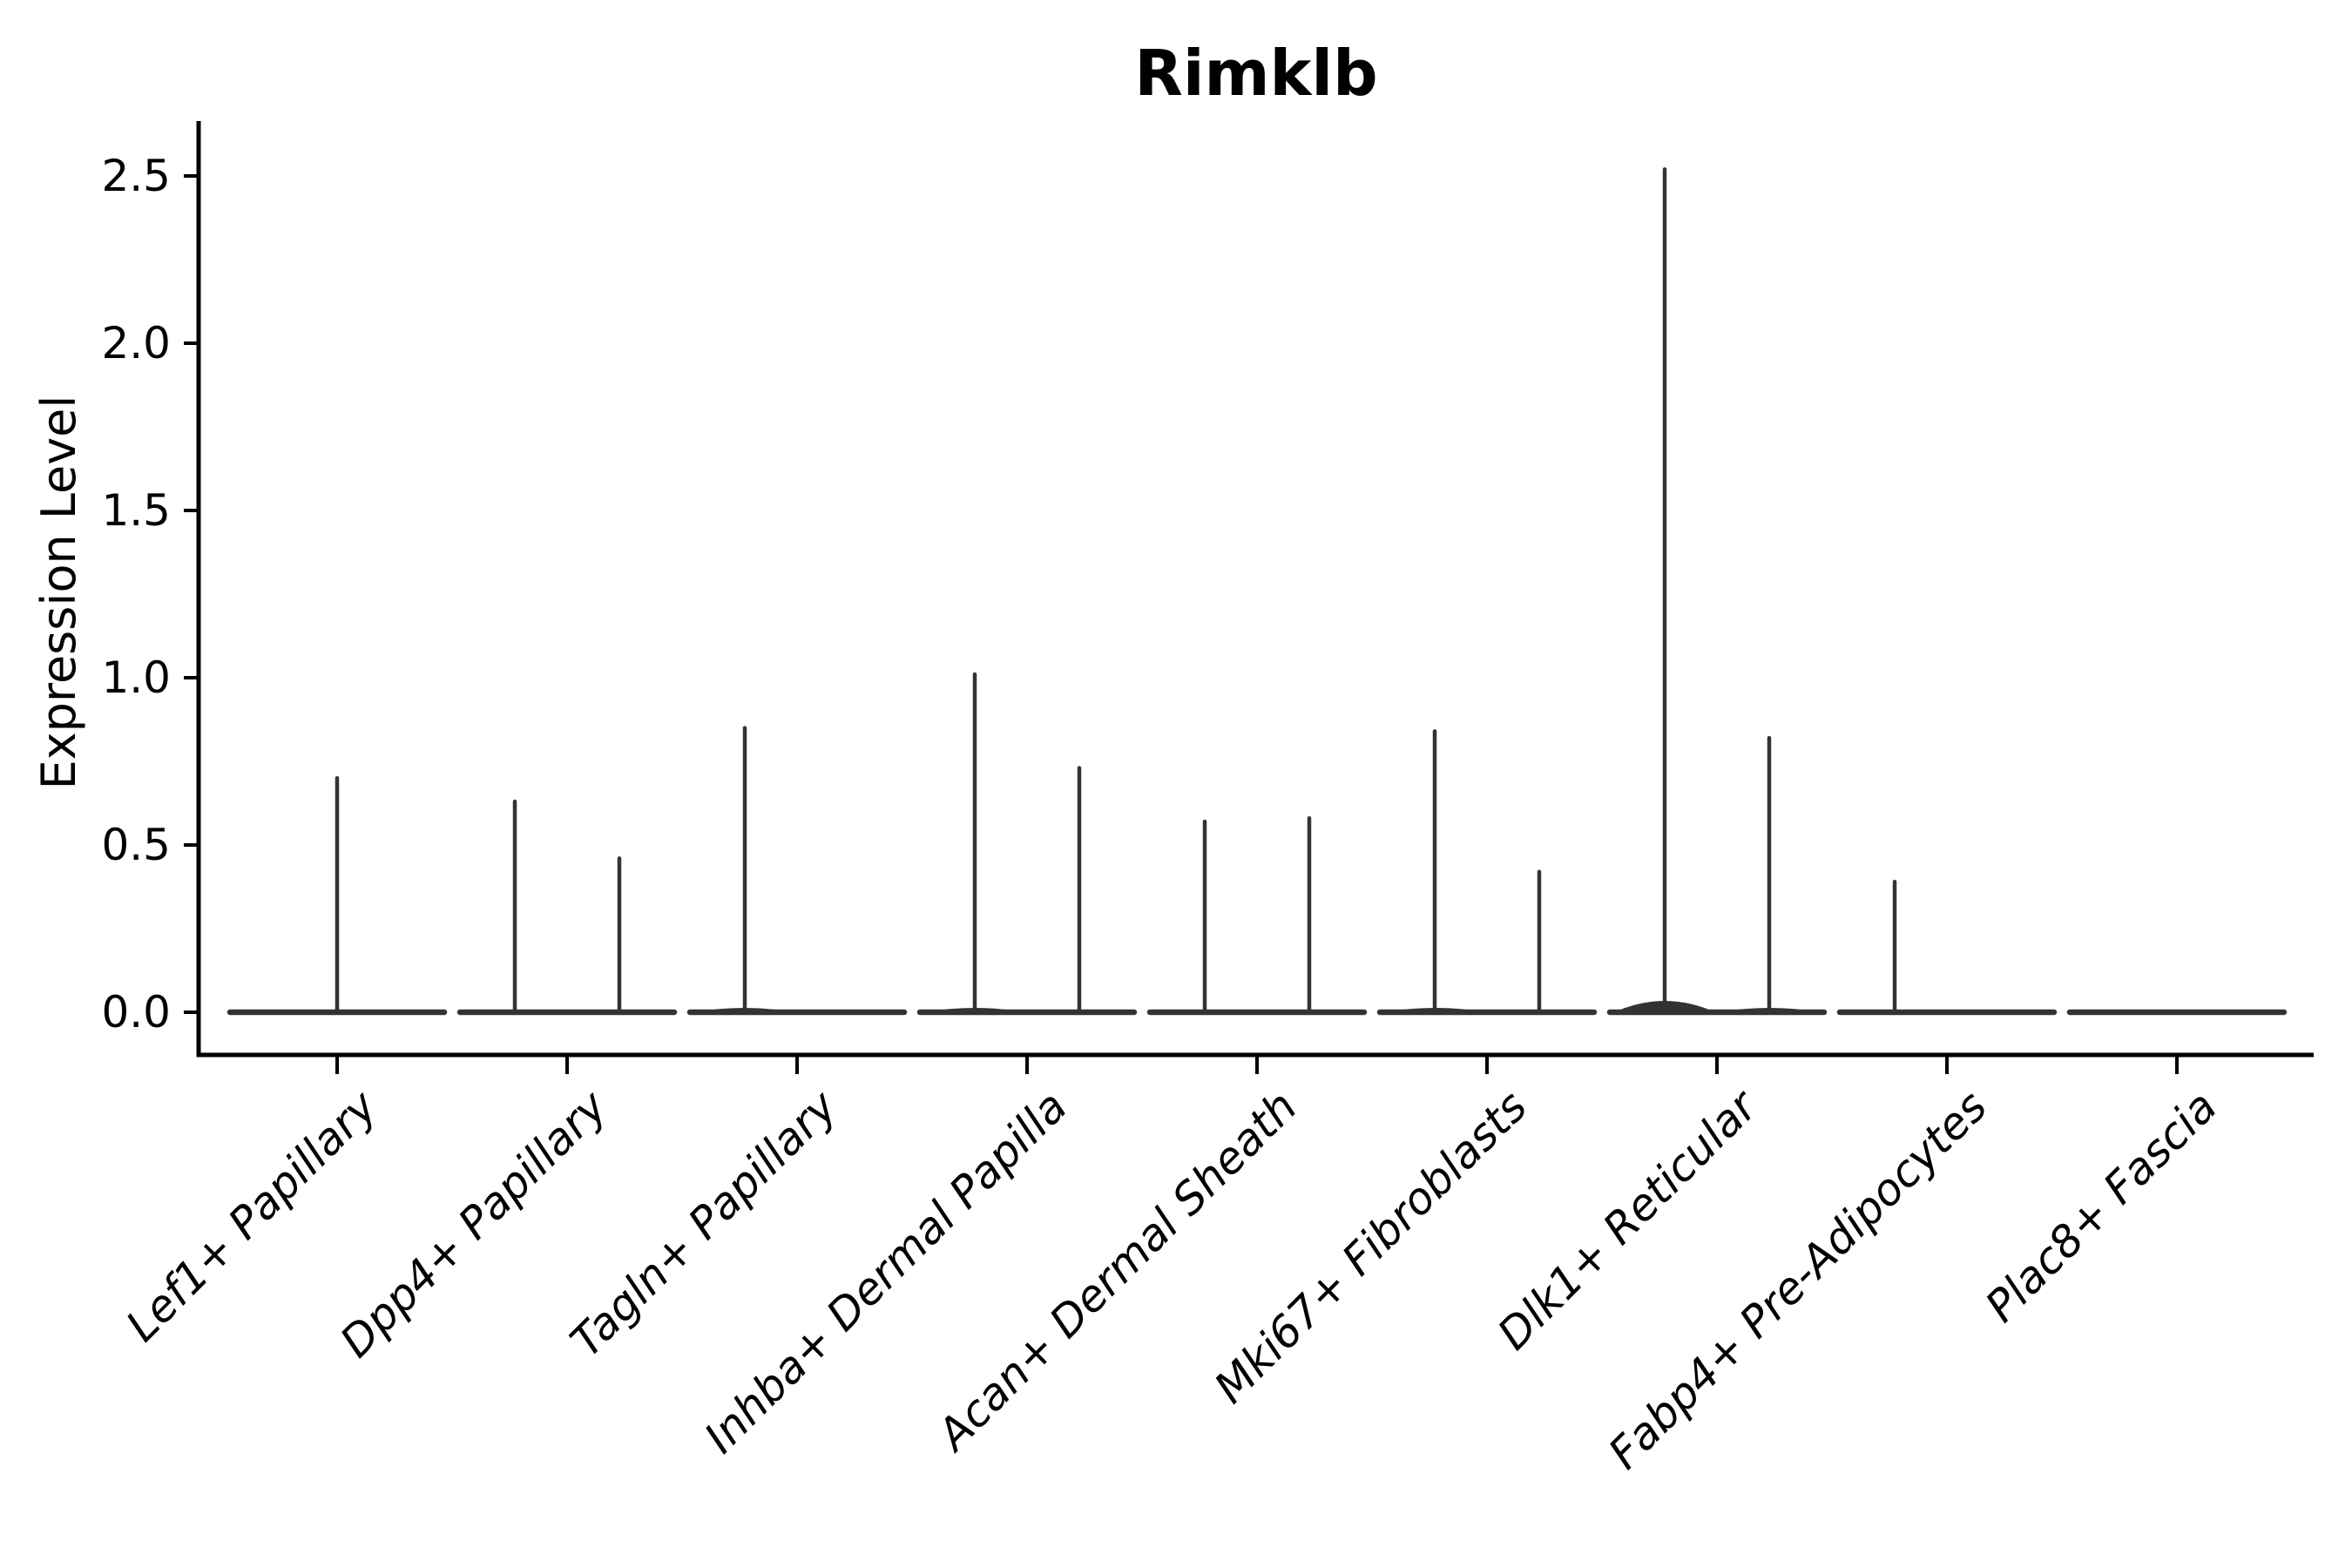 The image size is (2352, 1568). I want to click on y-tick-label: 0.0, so click(136, 1012).